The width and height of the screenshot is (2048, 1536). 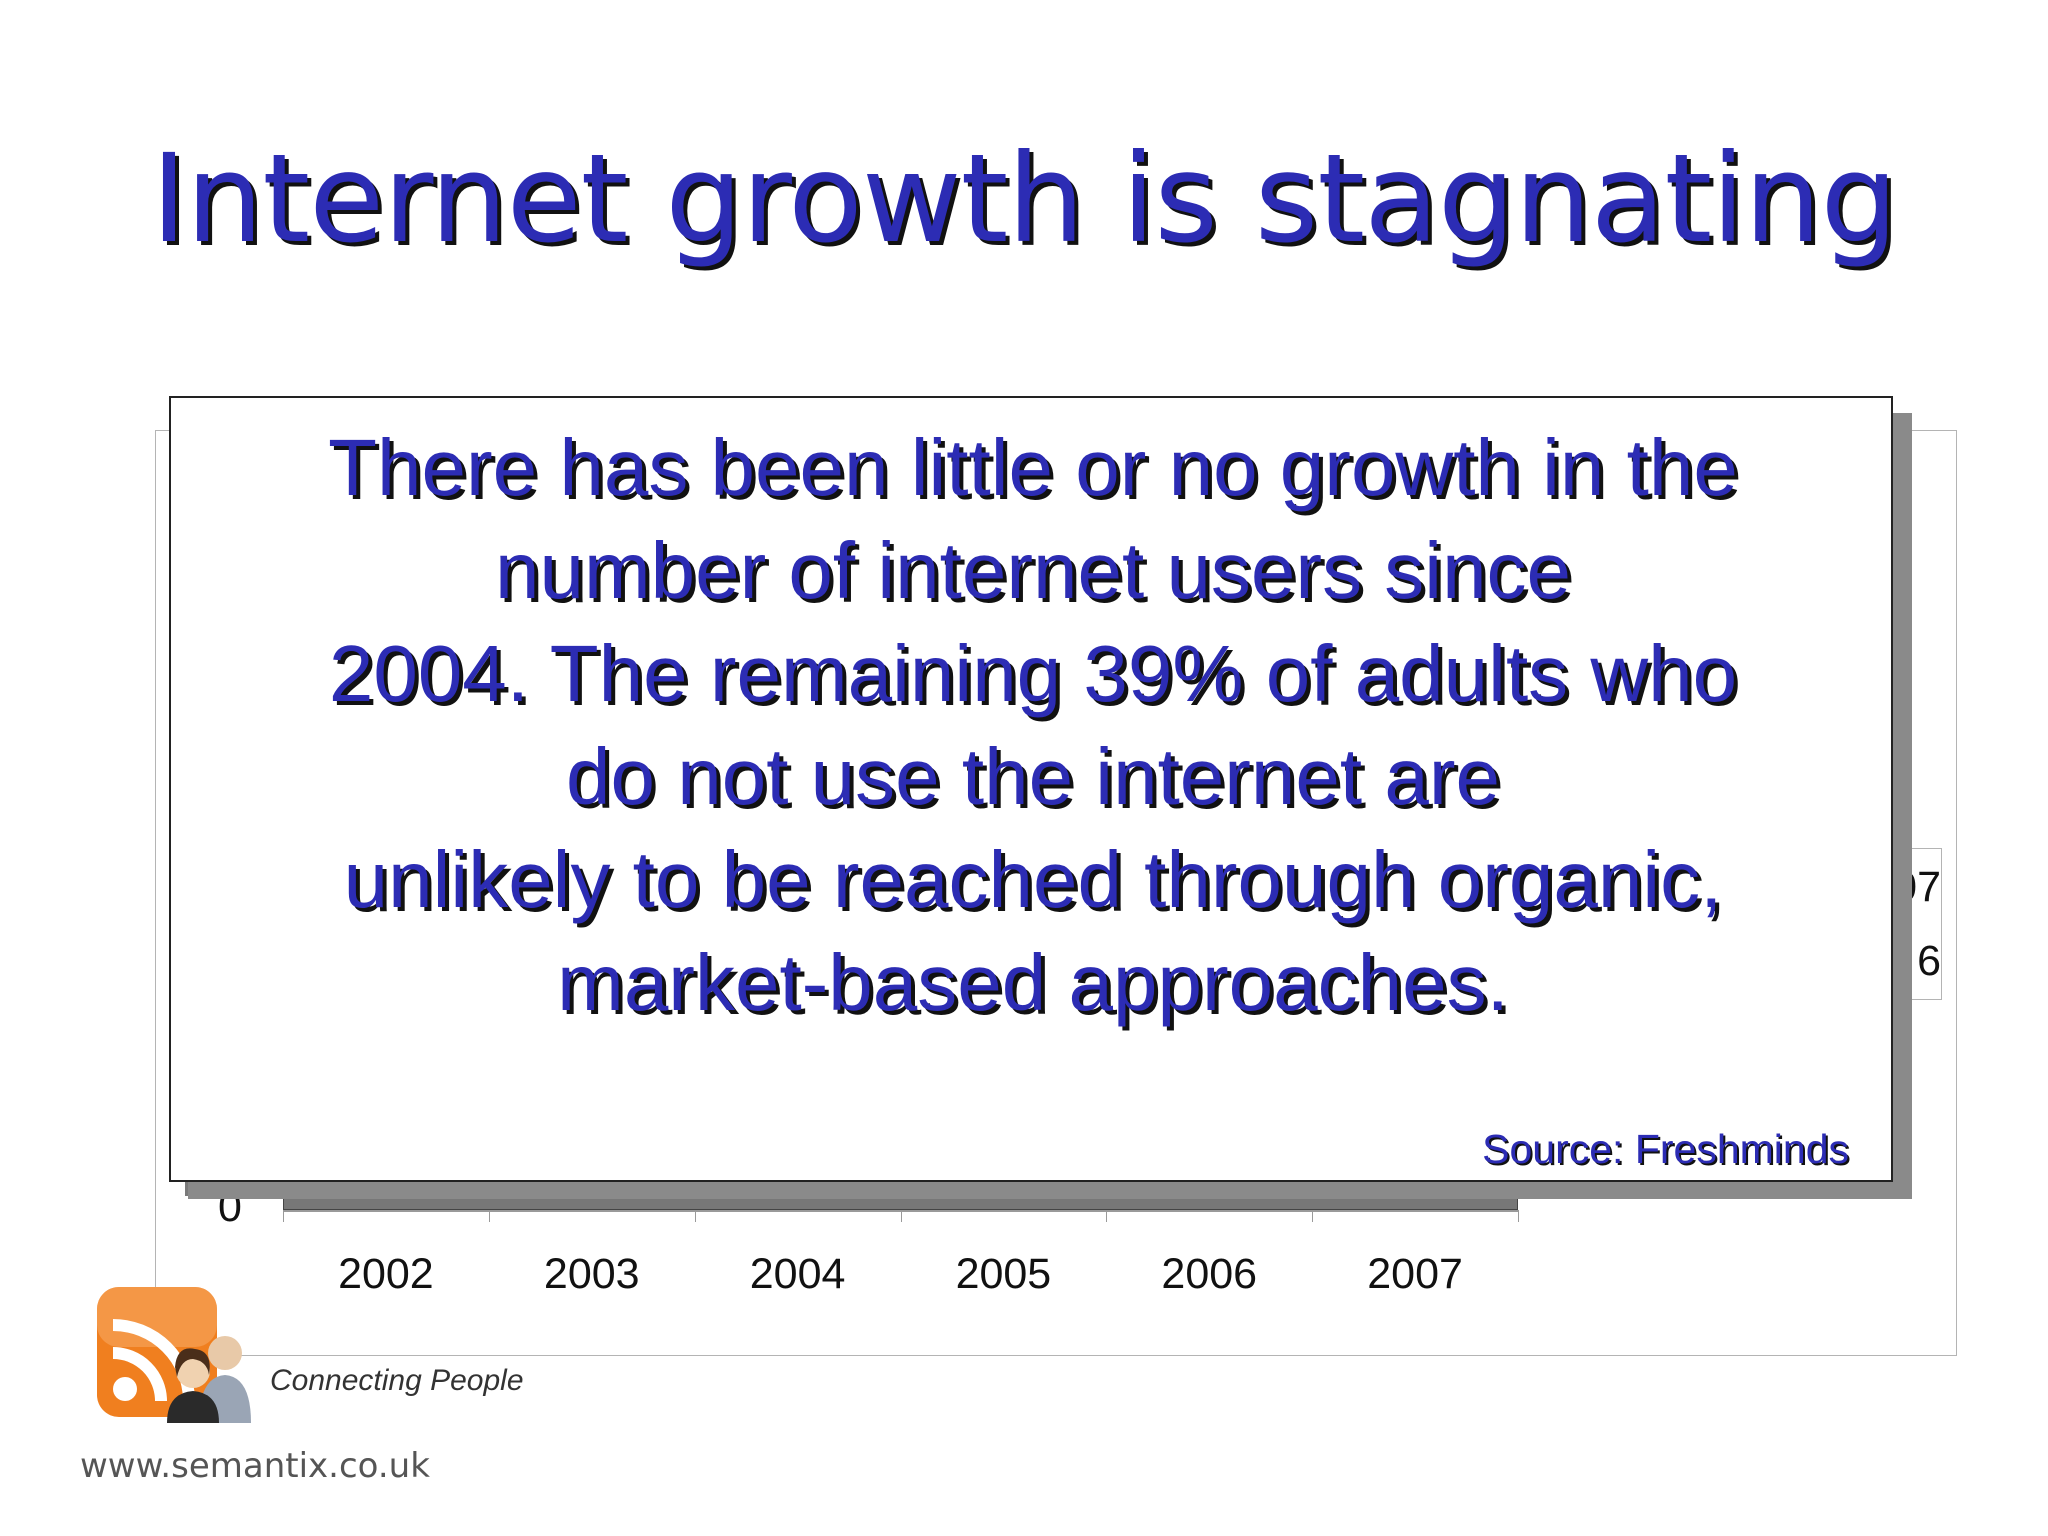 What do you see at coordinates (1033, 879) in the screenshot?
I see `callout-line: unlikely to be reached through organic,` at bounding box center [1033, 879].